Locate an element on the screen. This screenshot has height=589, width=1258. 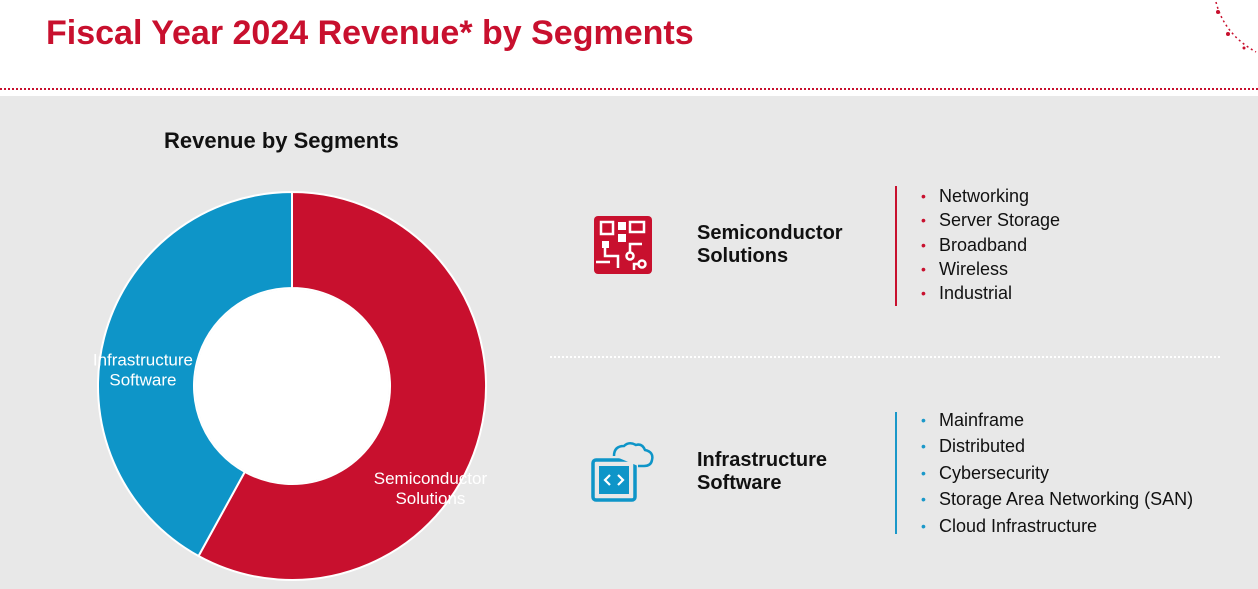
donut-label-line: Infrastructure is located at coordinates (143, 359).